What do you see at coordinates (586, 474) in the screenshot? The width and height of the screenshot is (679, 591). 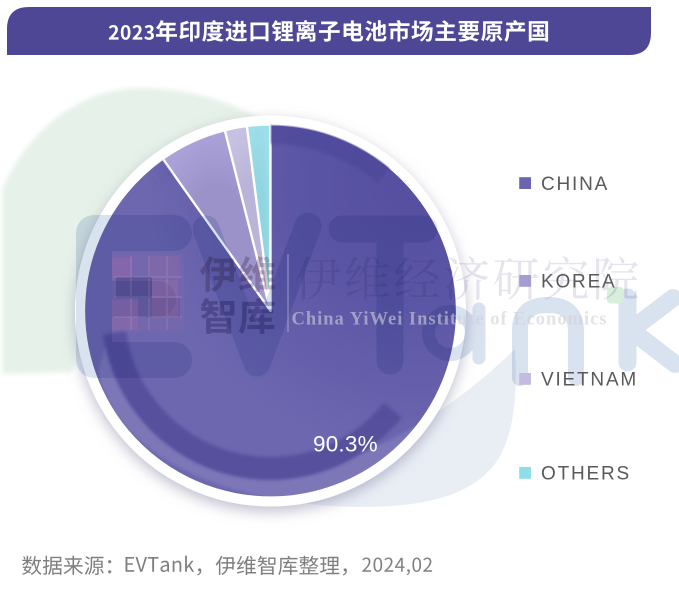 I see `svg-text: OTHERS` at bounding box center [586, 474].